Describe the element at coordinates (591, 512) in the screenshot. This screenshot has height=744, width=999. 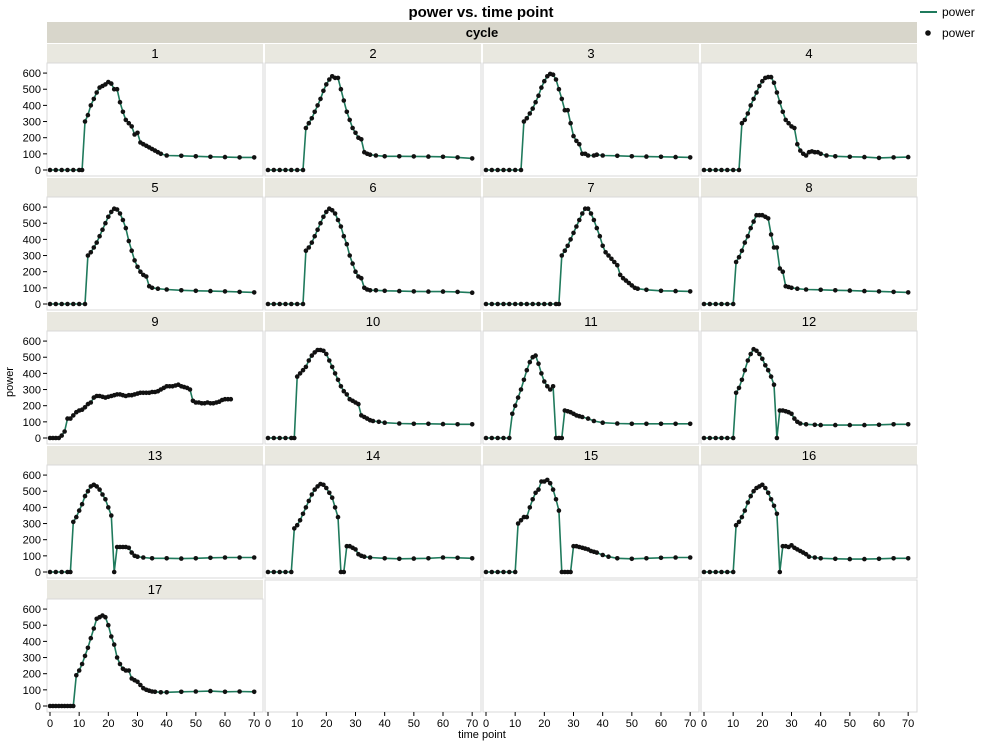
I see `panel-cycle-15: 15` at that location.